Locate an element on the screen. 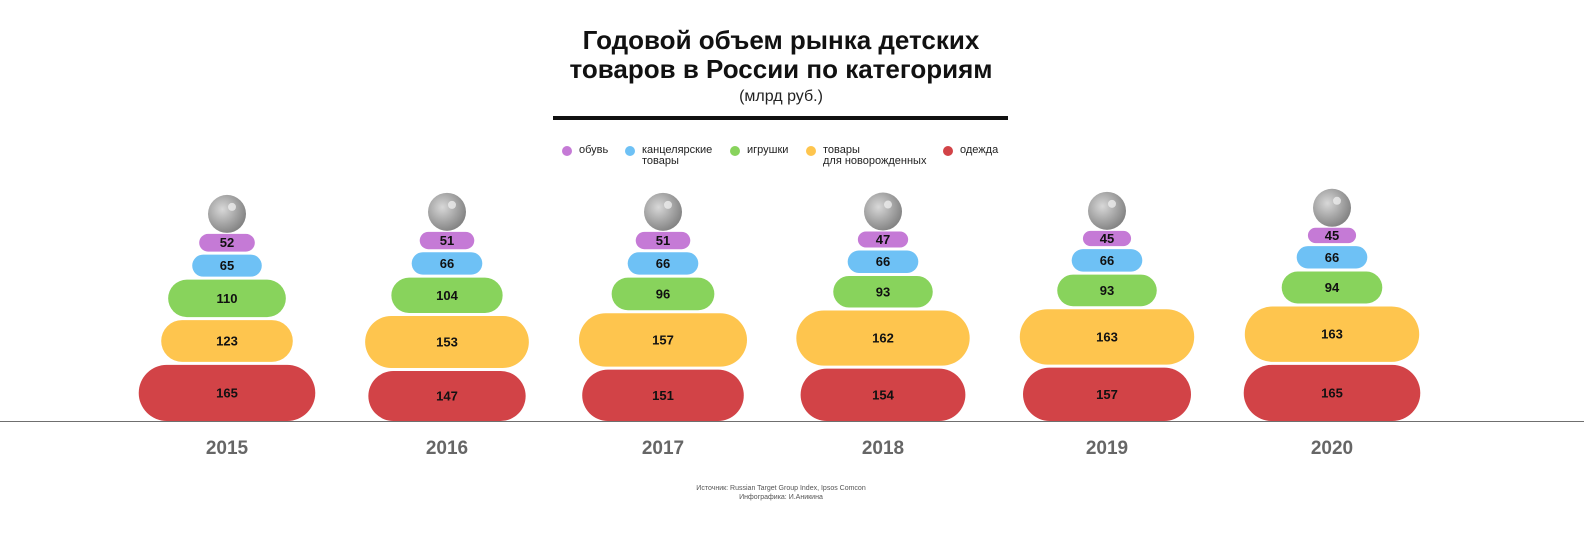  ball-highlight-2015 is located at coordinates (232, 206).